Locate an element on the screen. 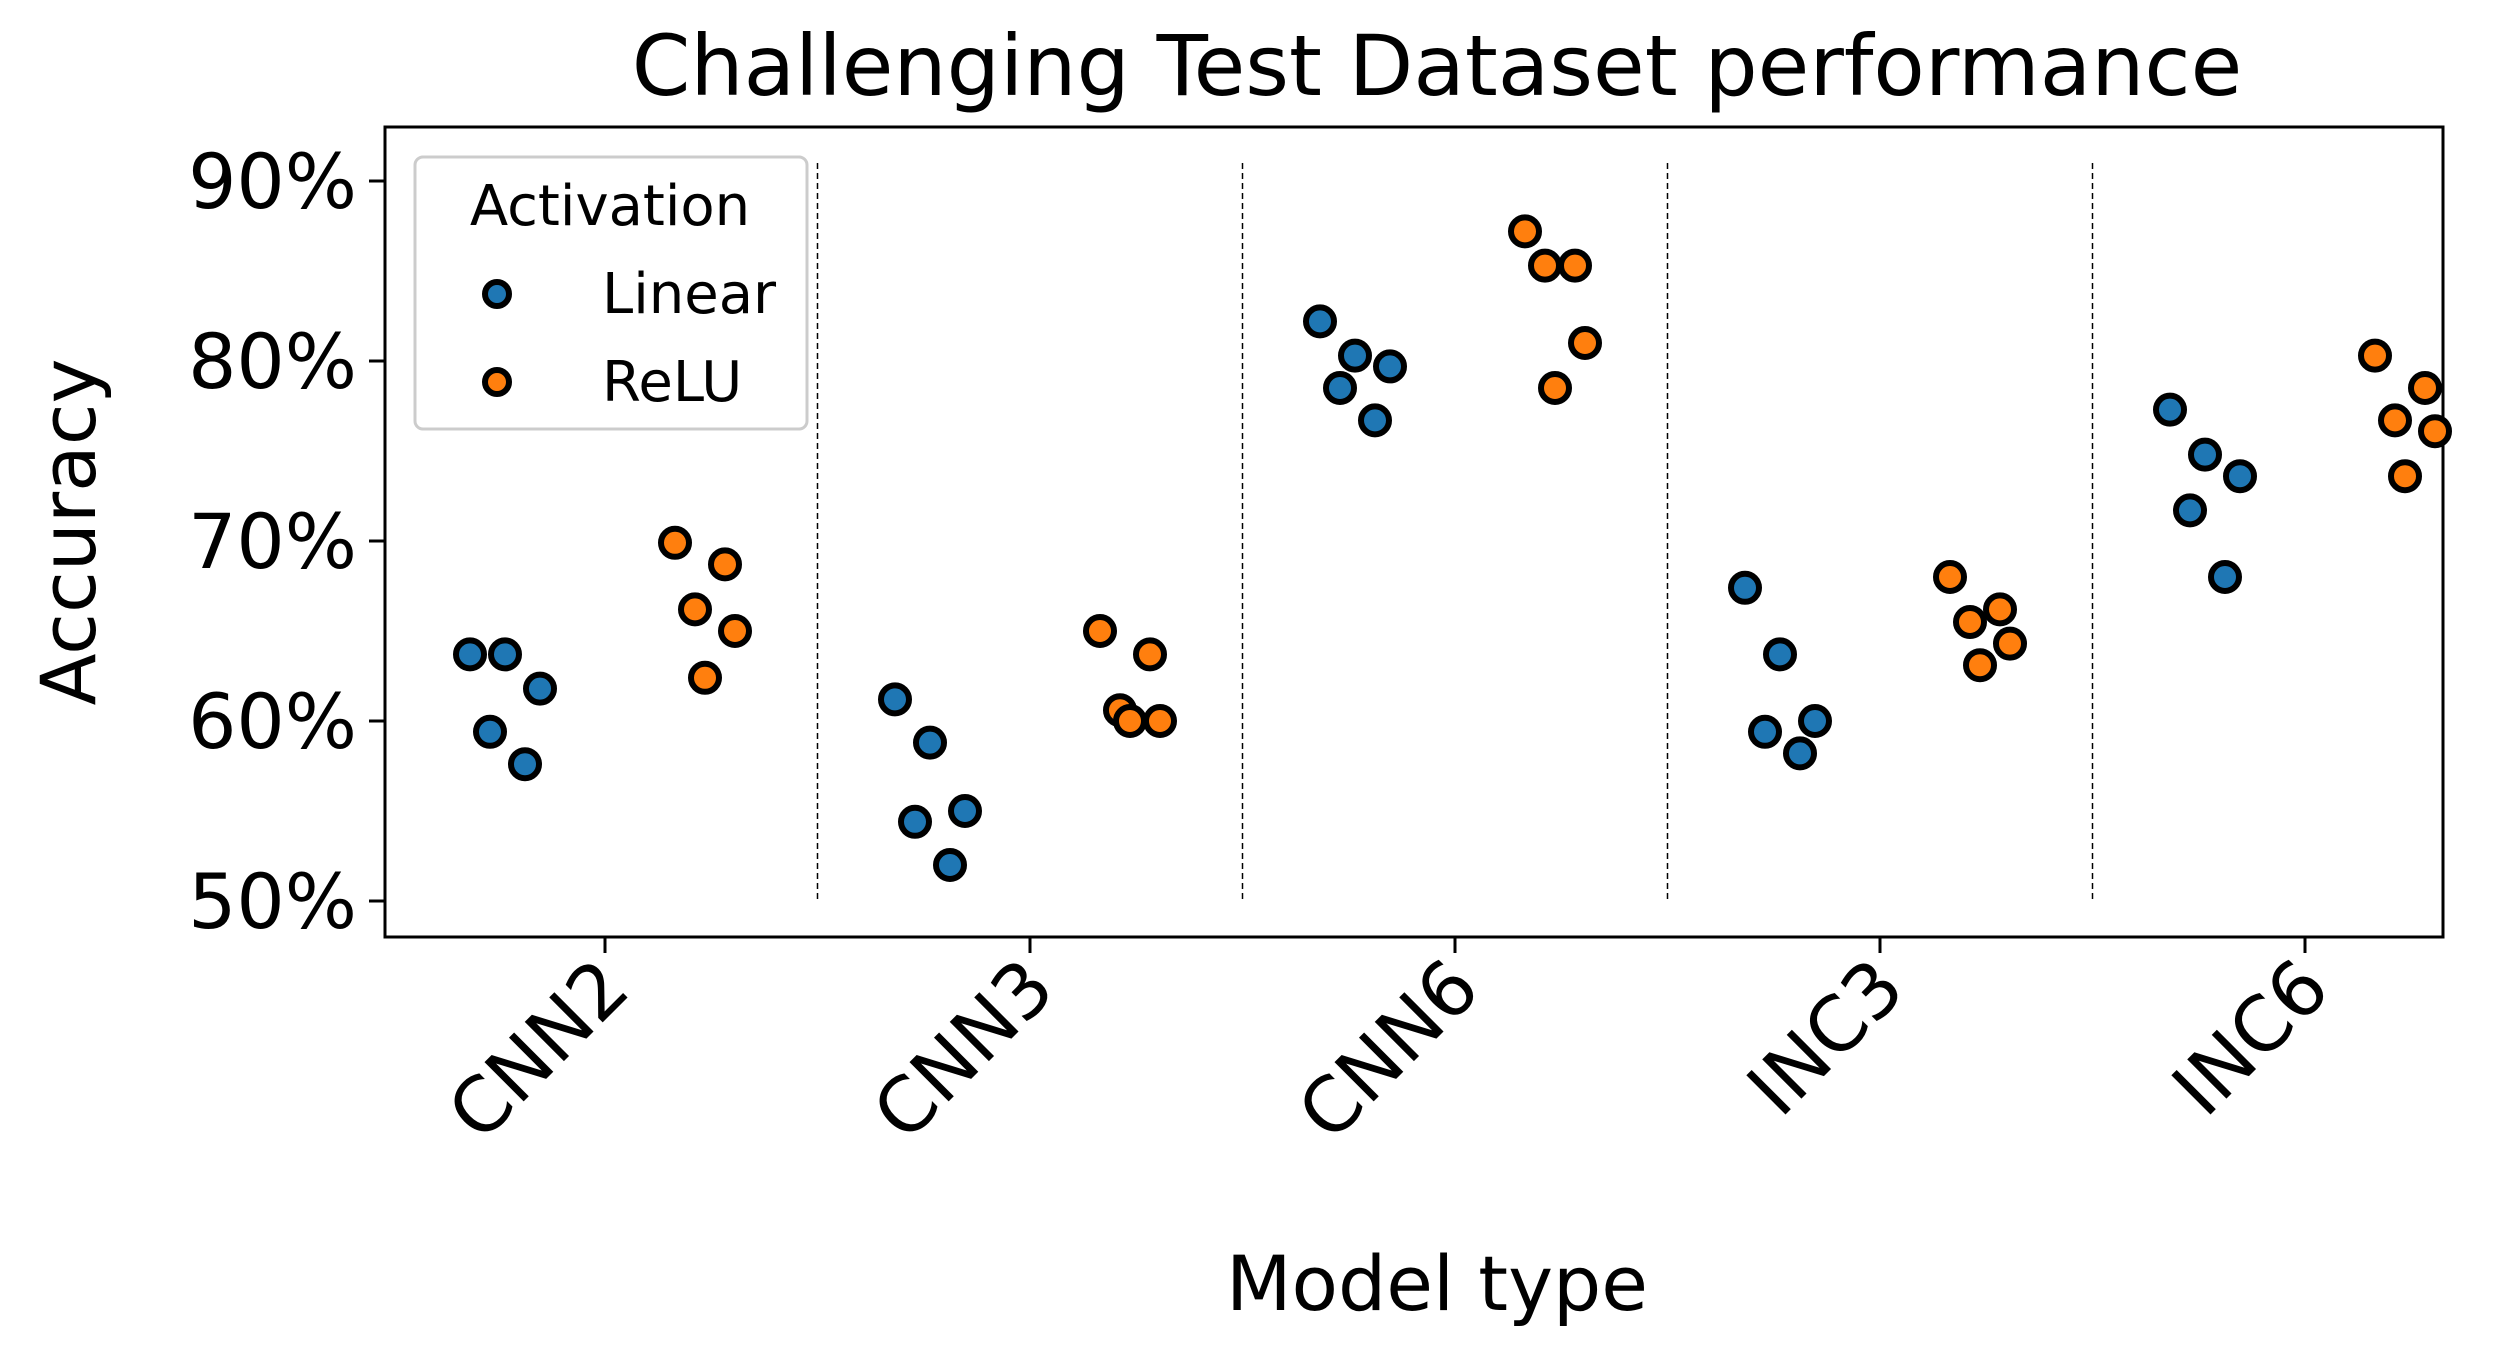  x-axis-label: Model type is located at coordinates (1437, 1283).